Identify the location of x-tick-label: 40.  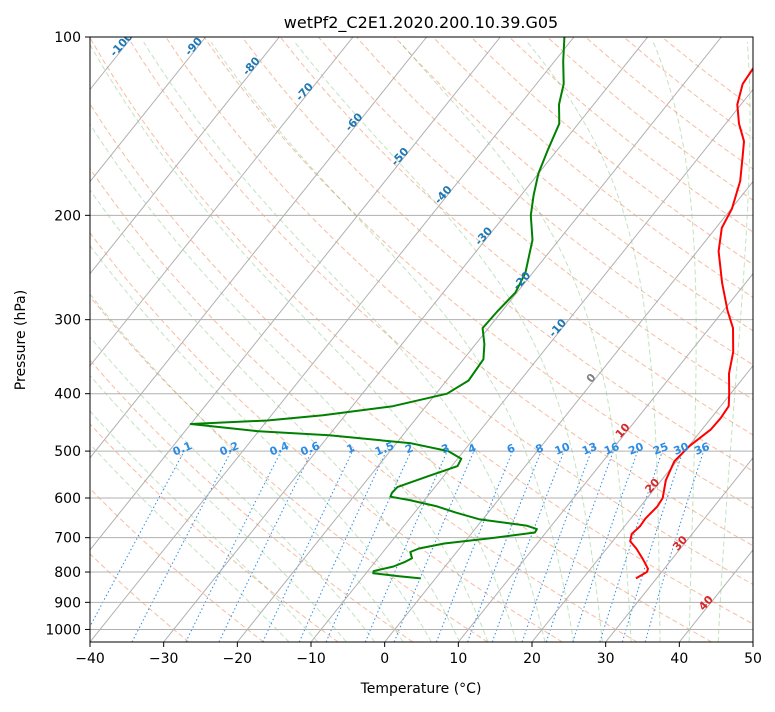
(679, 659).